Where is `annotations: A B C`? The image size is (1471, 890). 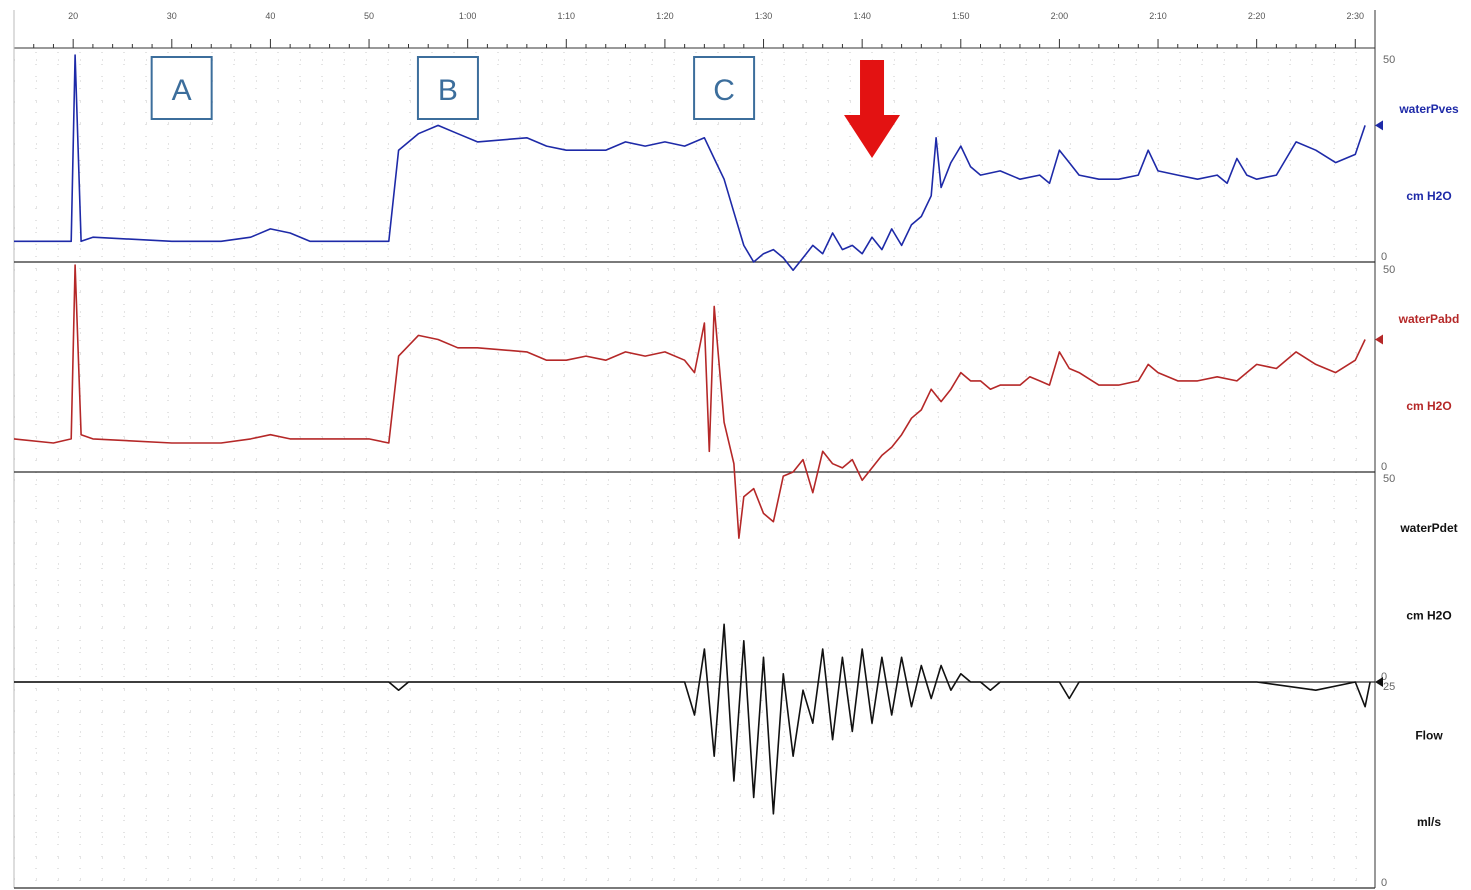 annotations: A B C is located at coordinates (525, 107).